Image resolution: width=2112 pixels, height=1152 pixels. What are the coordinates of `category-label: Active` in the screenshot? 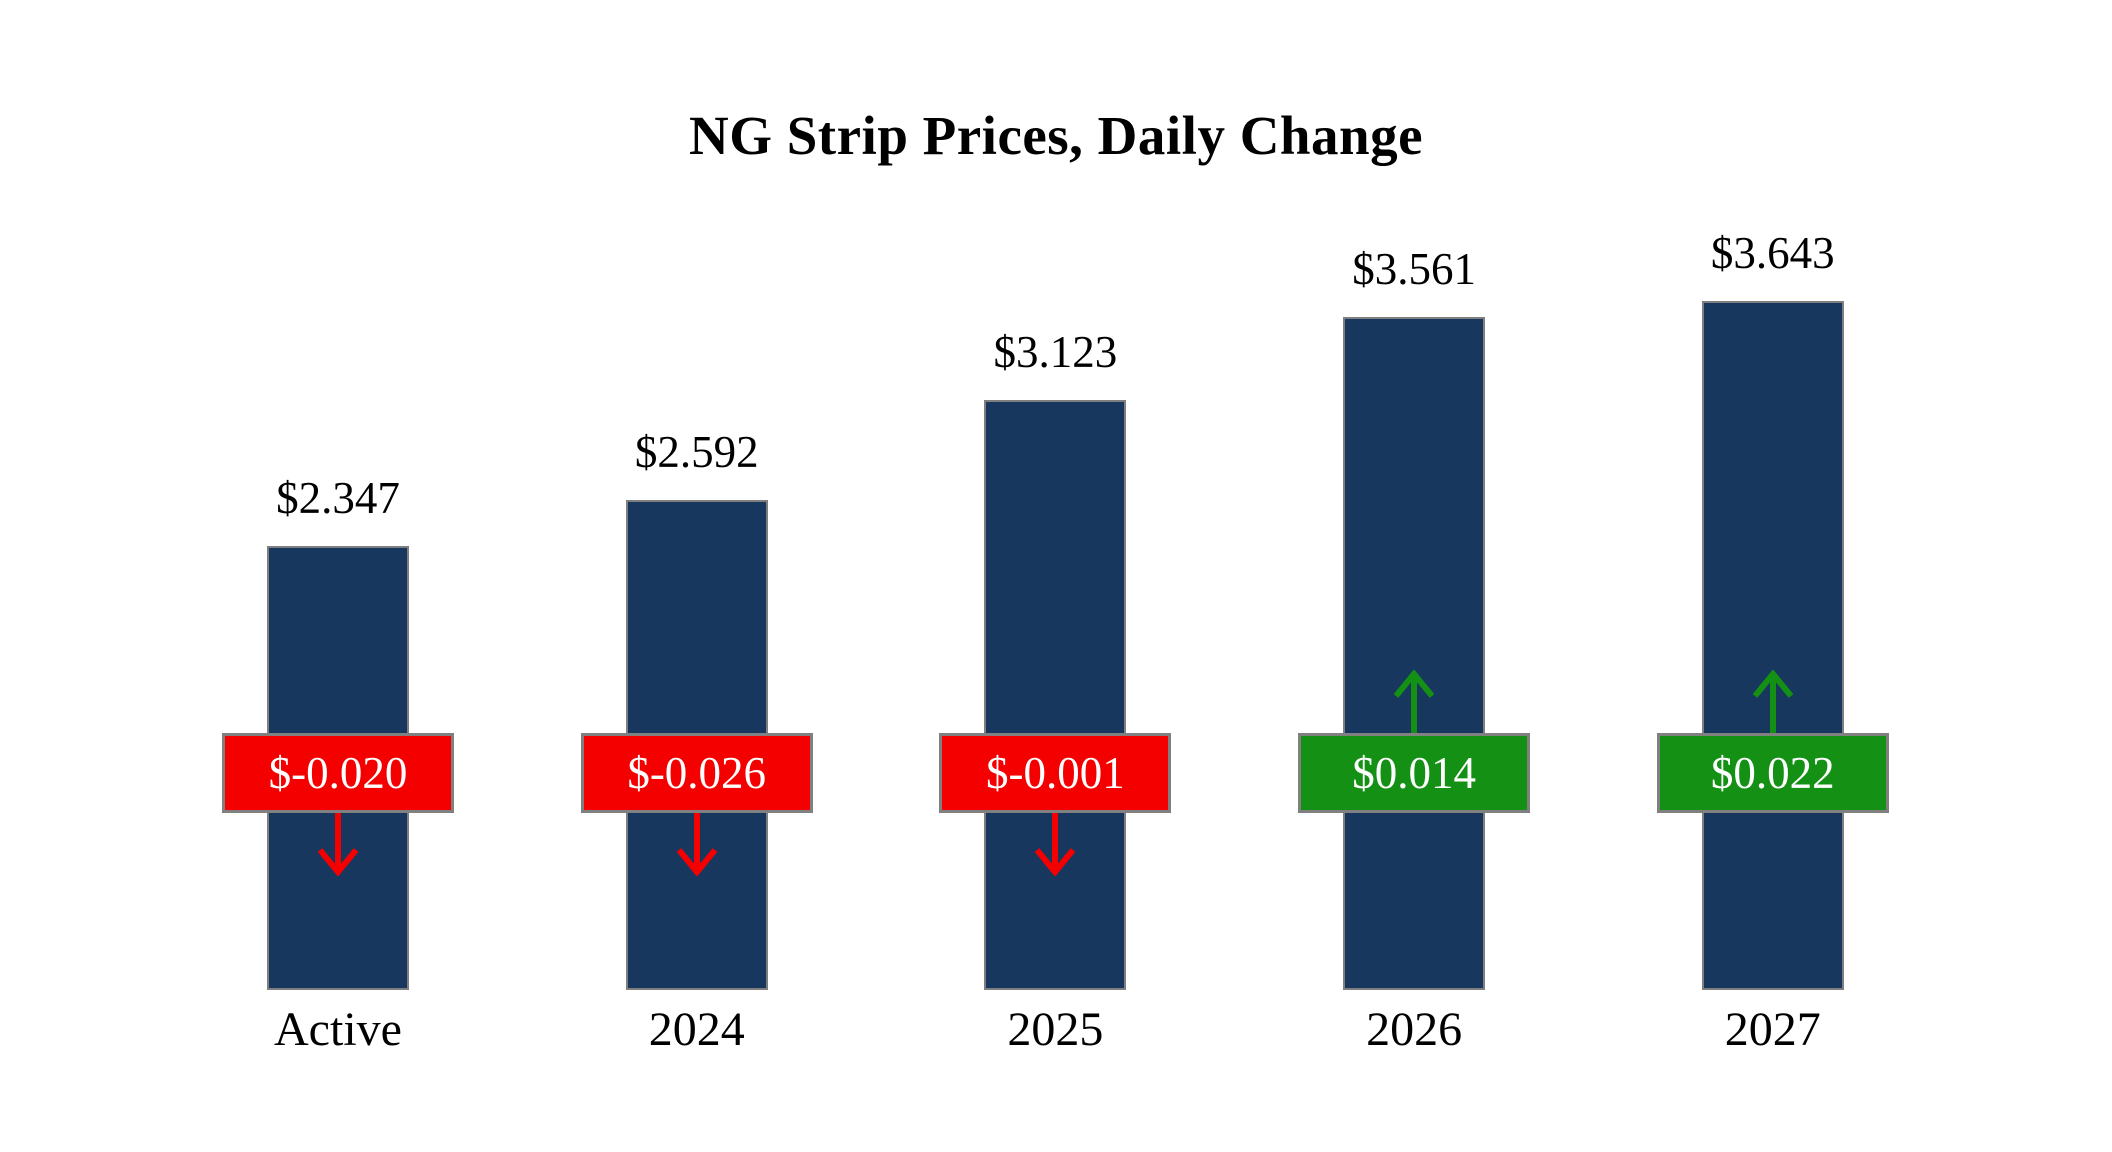 It's located at (338, 1029).